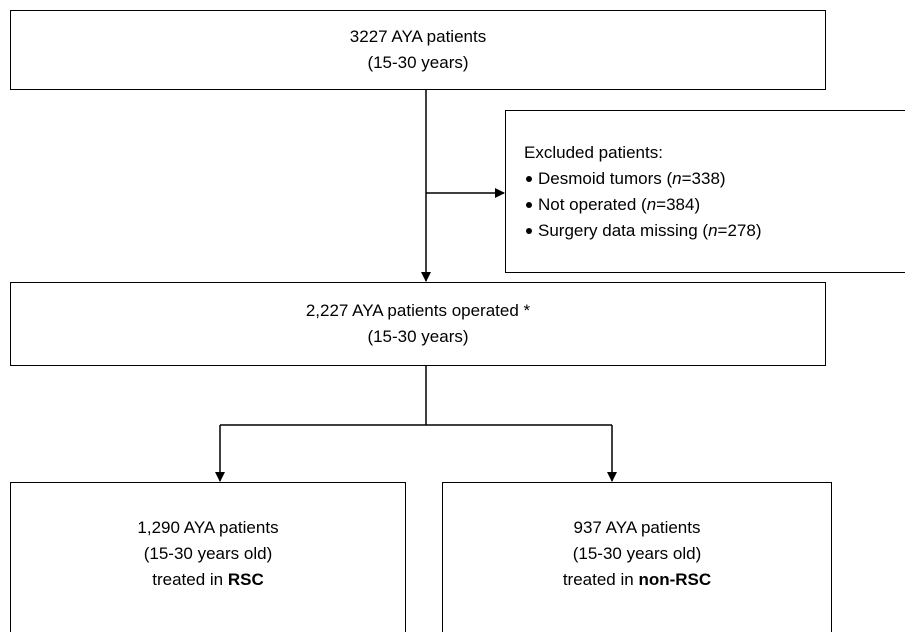 This screenshot has height=632, width=905. I want to click on text: =384), so click(678, 204).